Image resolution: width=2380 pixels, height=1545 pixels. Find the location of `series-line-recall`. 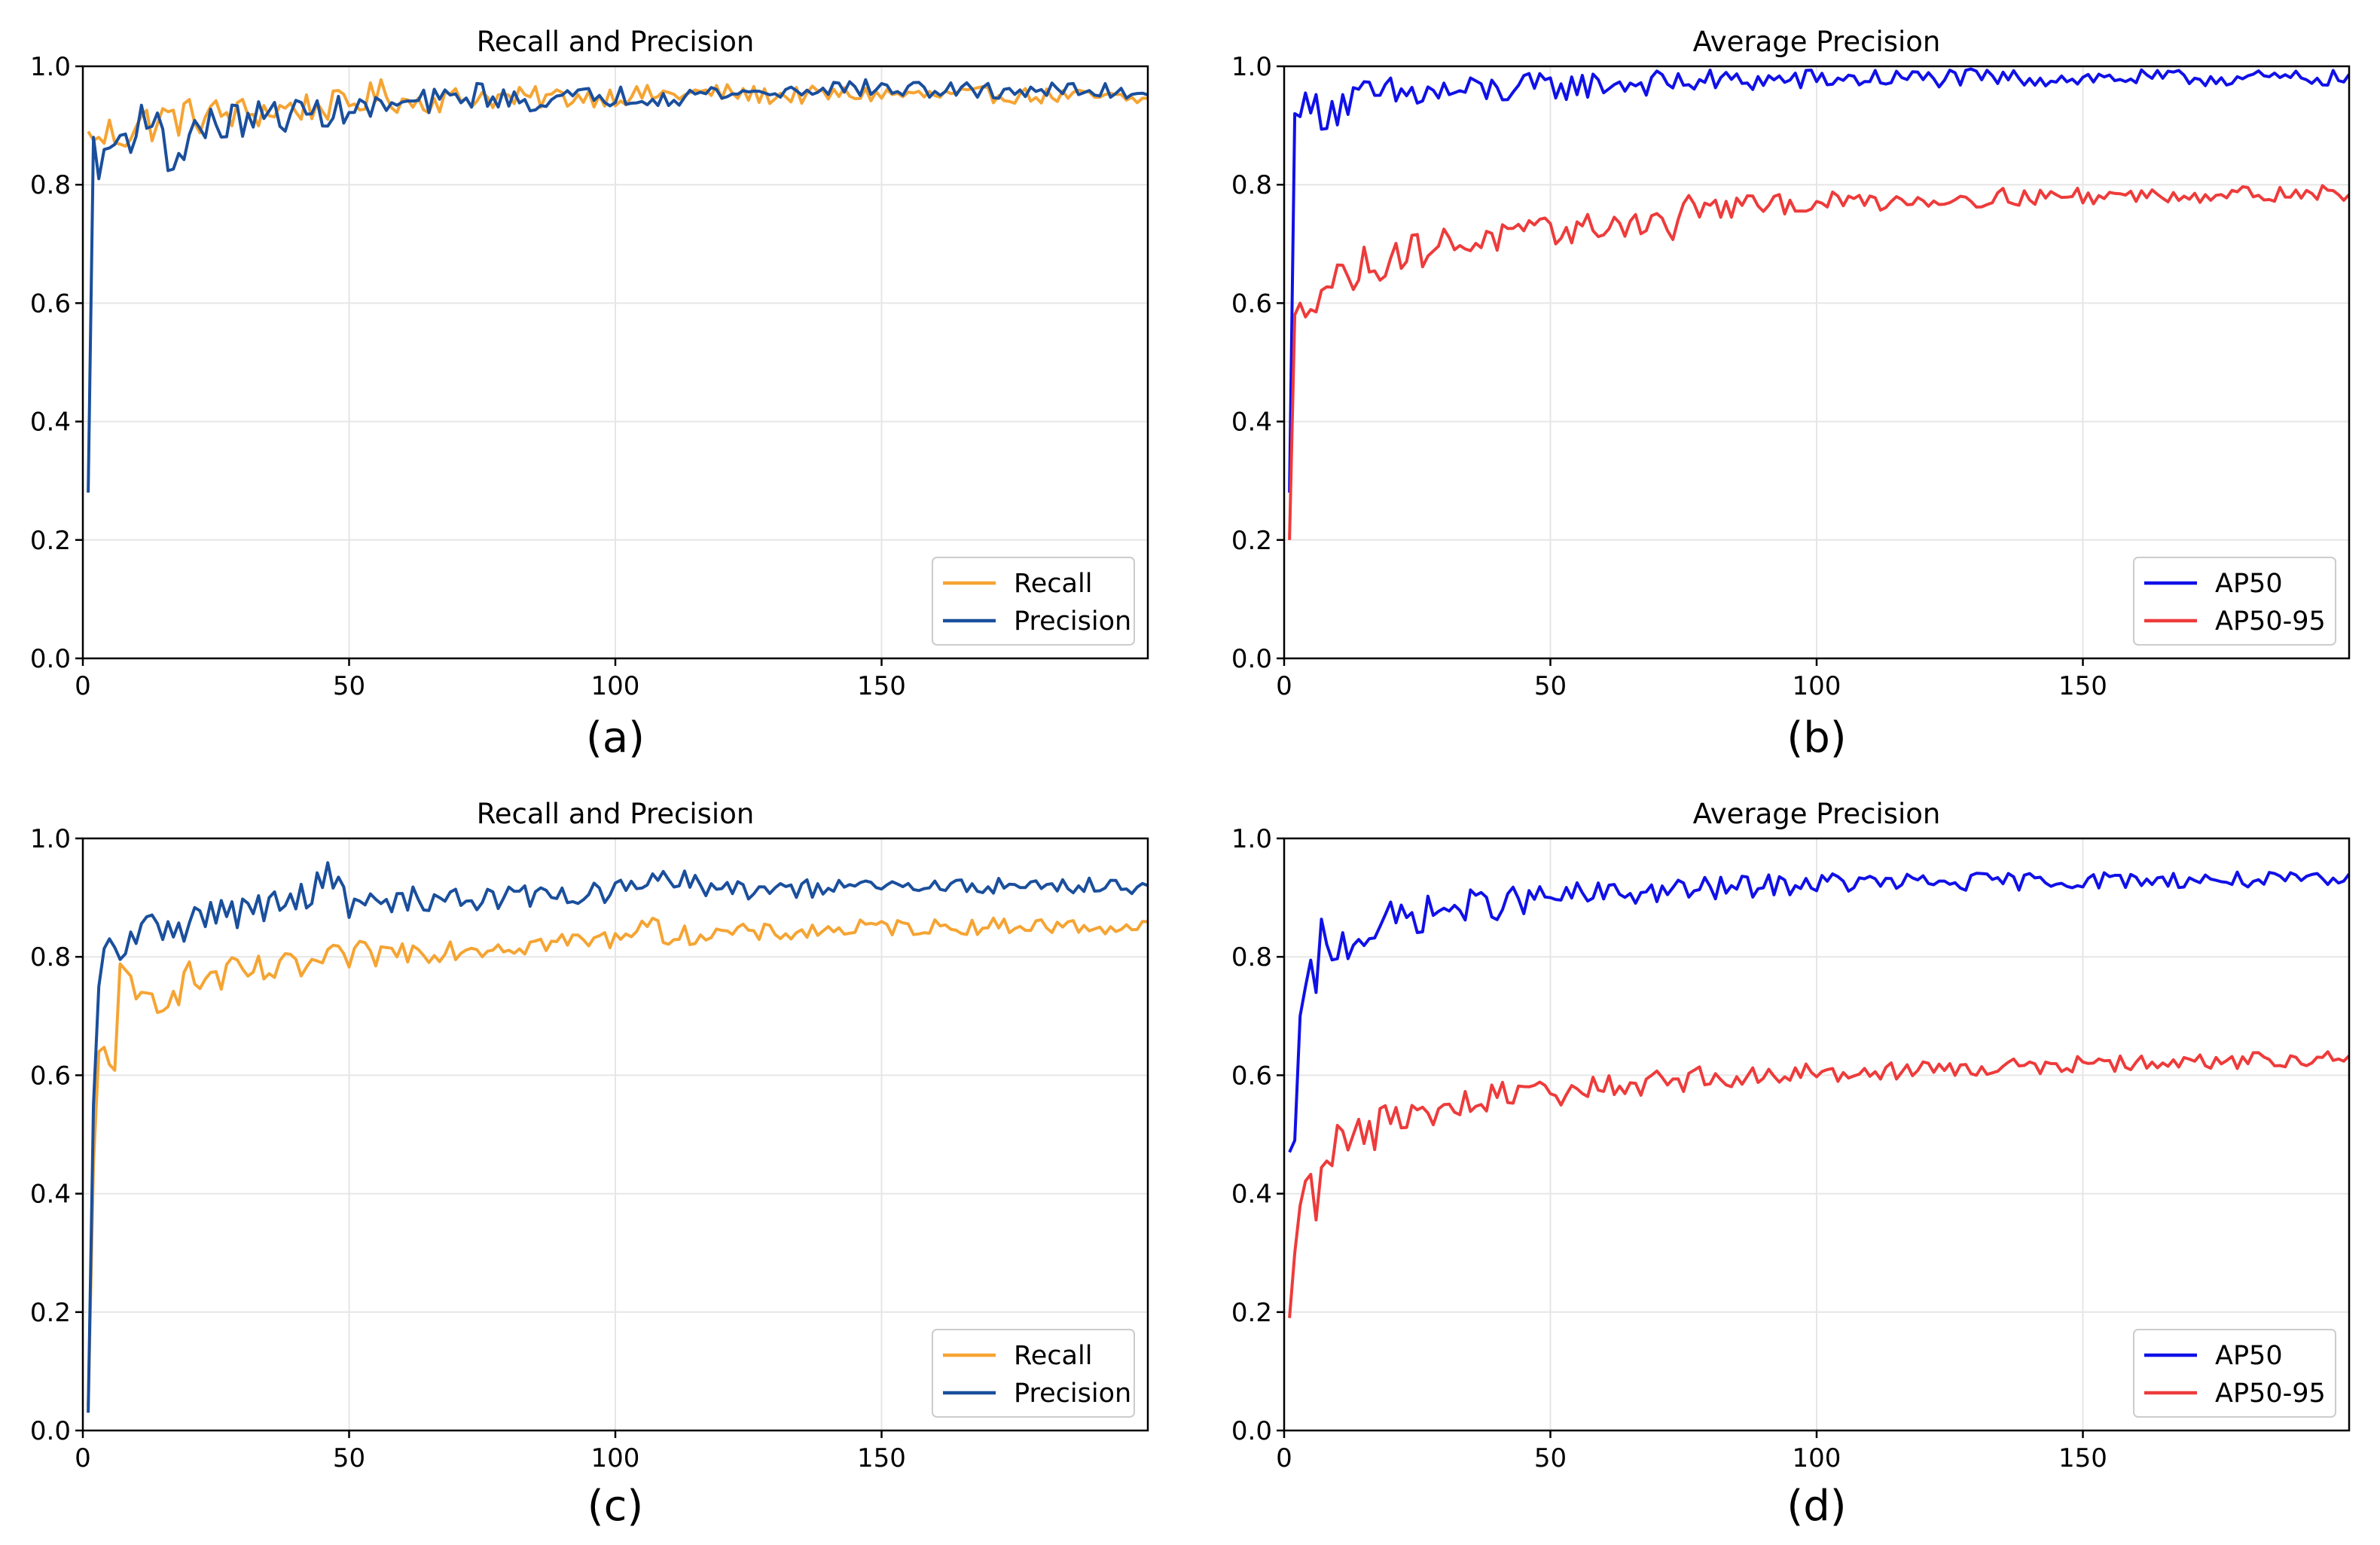

series-line-recall is located at coordinates (617, 1161).